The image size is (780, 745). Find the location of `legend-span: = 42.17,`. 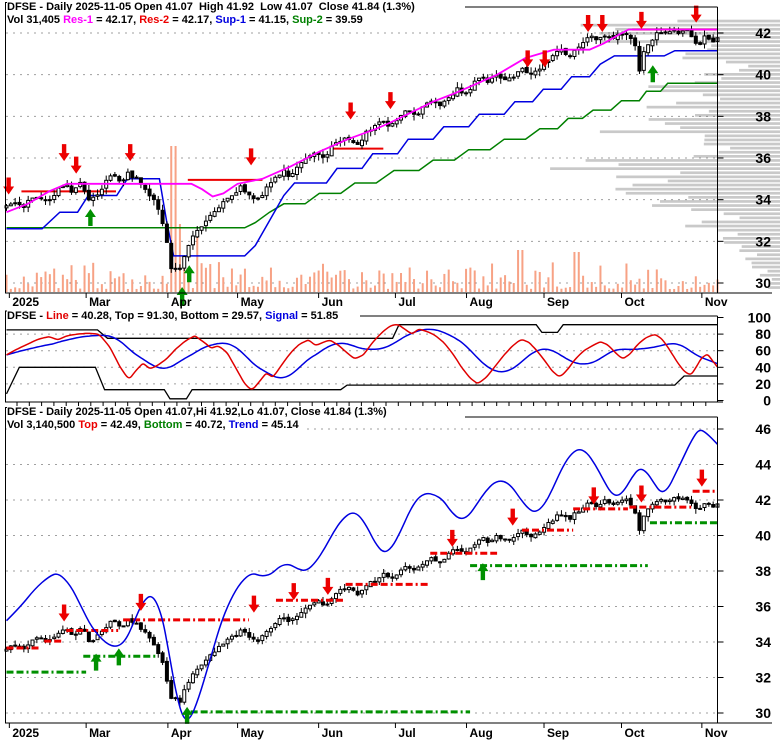

legend-span: = 42.17, is located at coordinates (192, 20).